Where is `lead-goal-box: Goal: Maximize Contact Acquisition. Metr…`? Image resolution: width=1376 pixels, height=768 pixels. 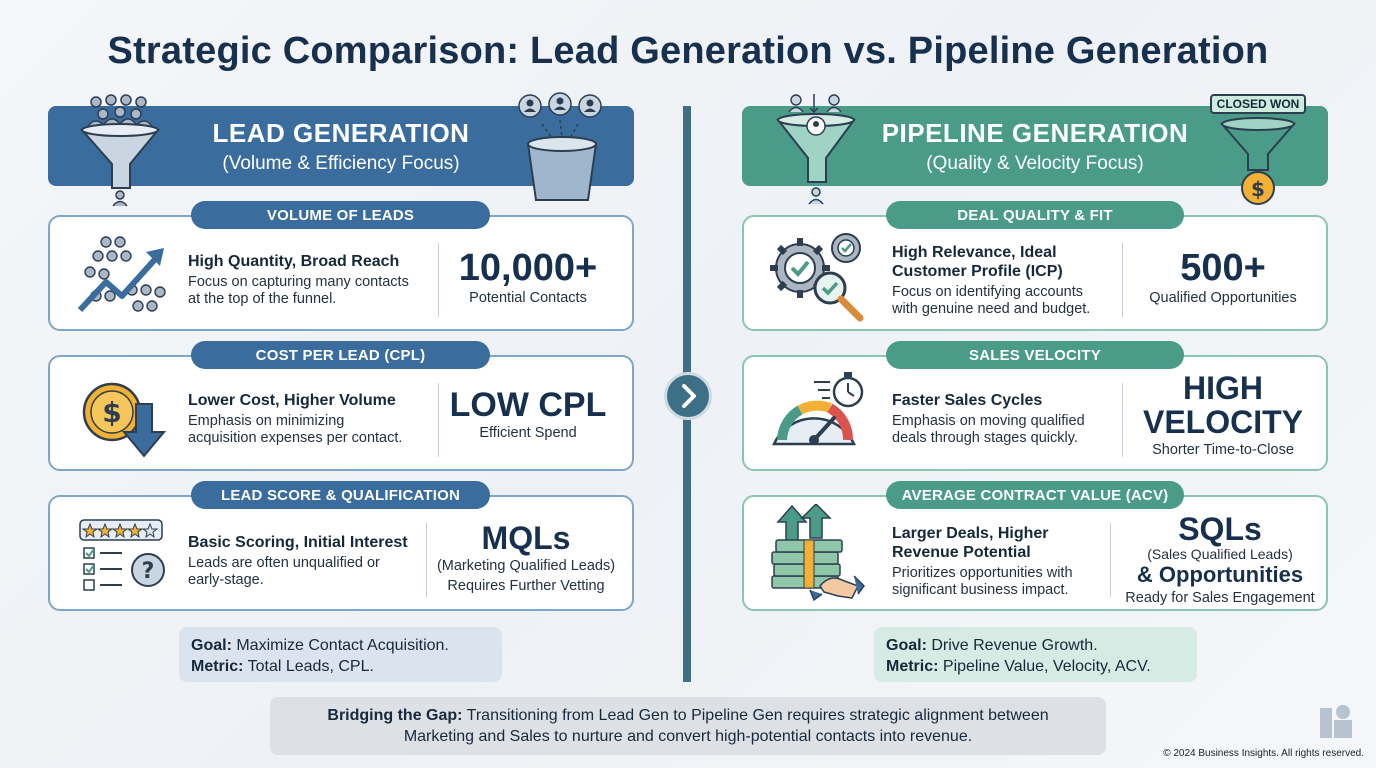 lead-goal-box: Goal: Maximize Contact Acquisition. Metr… is located at coordinates (340, 654).